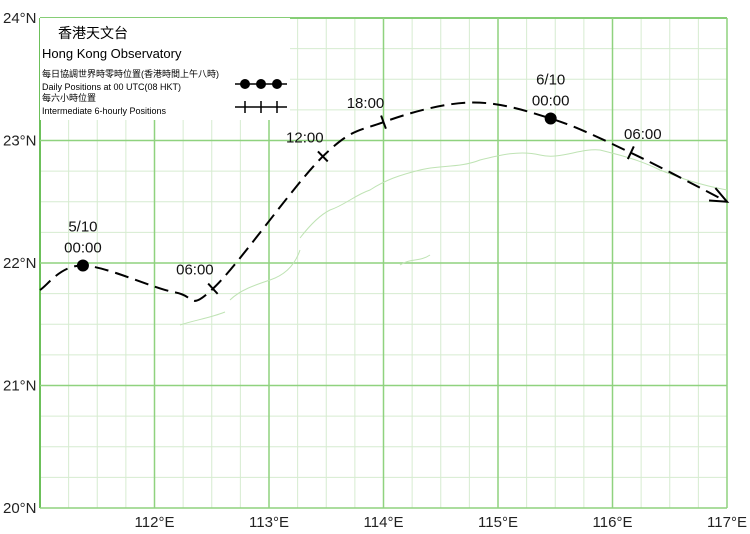 The image size is (750, 534). What do you see at coordinates (130, 73) in the screenshot?
I see `legend-daily-zh: 每日協調世界時零時位置(香港時間上午八時)` at bounding box center [130, 73].